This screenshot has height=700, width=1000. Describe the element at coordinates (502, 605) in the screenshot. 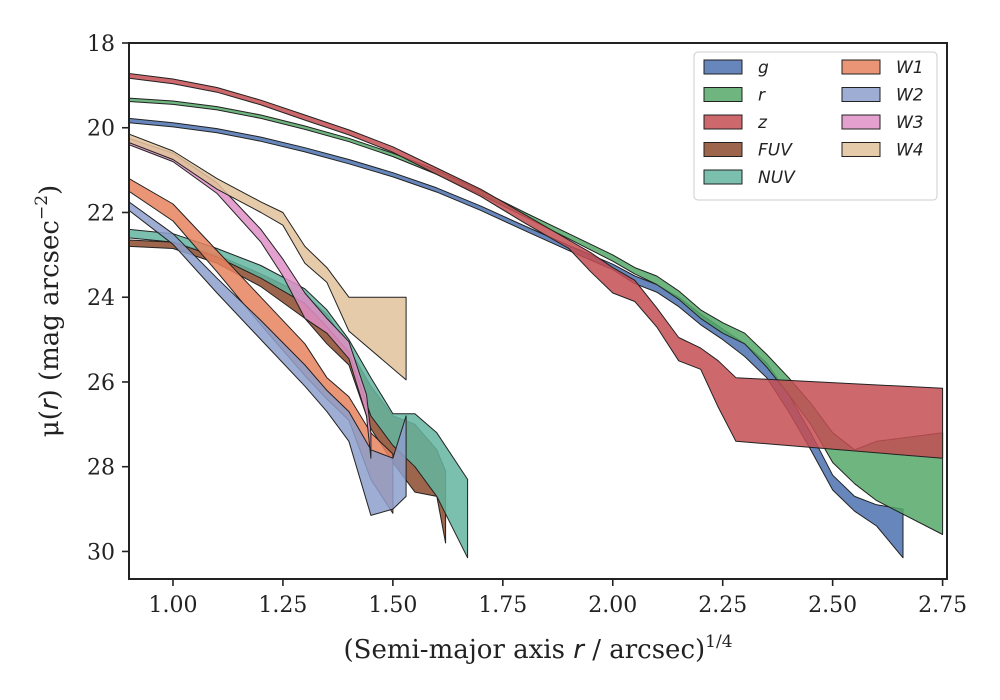

I see `x-tick-label: 1.75` at that location.